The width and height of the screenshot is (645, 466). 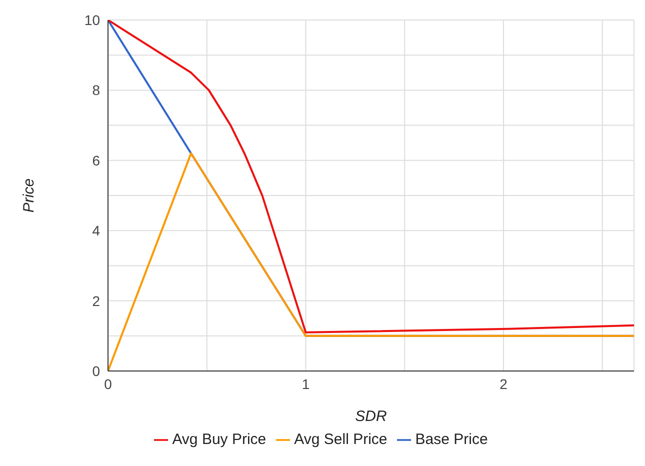 What do you see at coordinates (92, 20) in the screenshot?
I see `y-tick-label: 10` at bounding box center [92, 20].